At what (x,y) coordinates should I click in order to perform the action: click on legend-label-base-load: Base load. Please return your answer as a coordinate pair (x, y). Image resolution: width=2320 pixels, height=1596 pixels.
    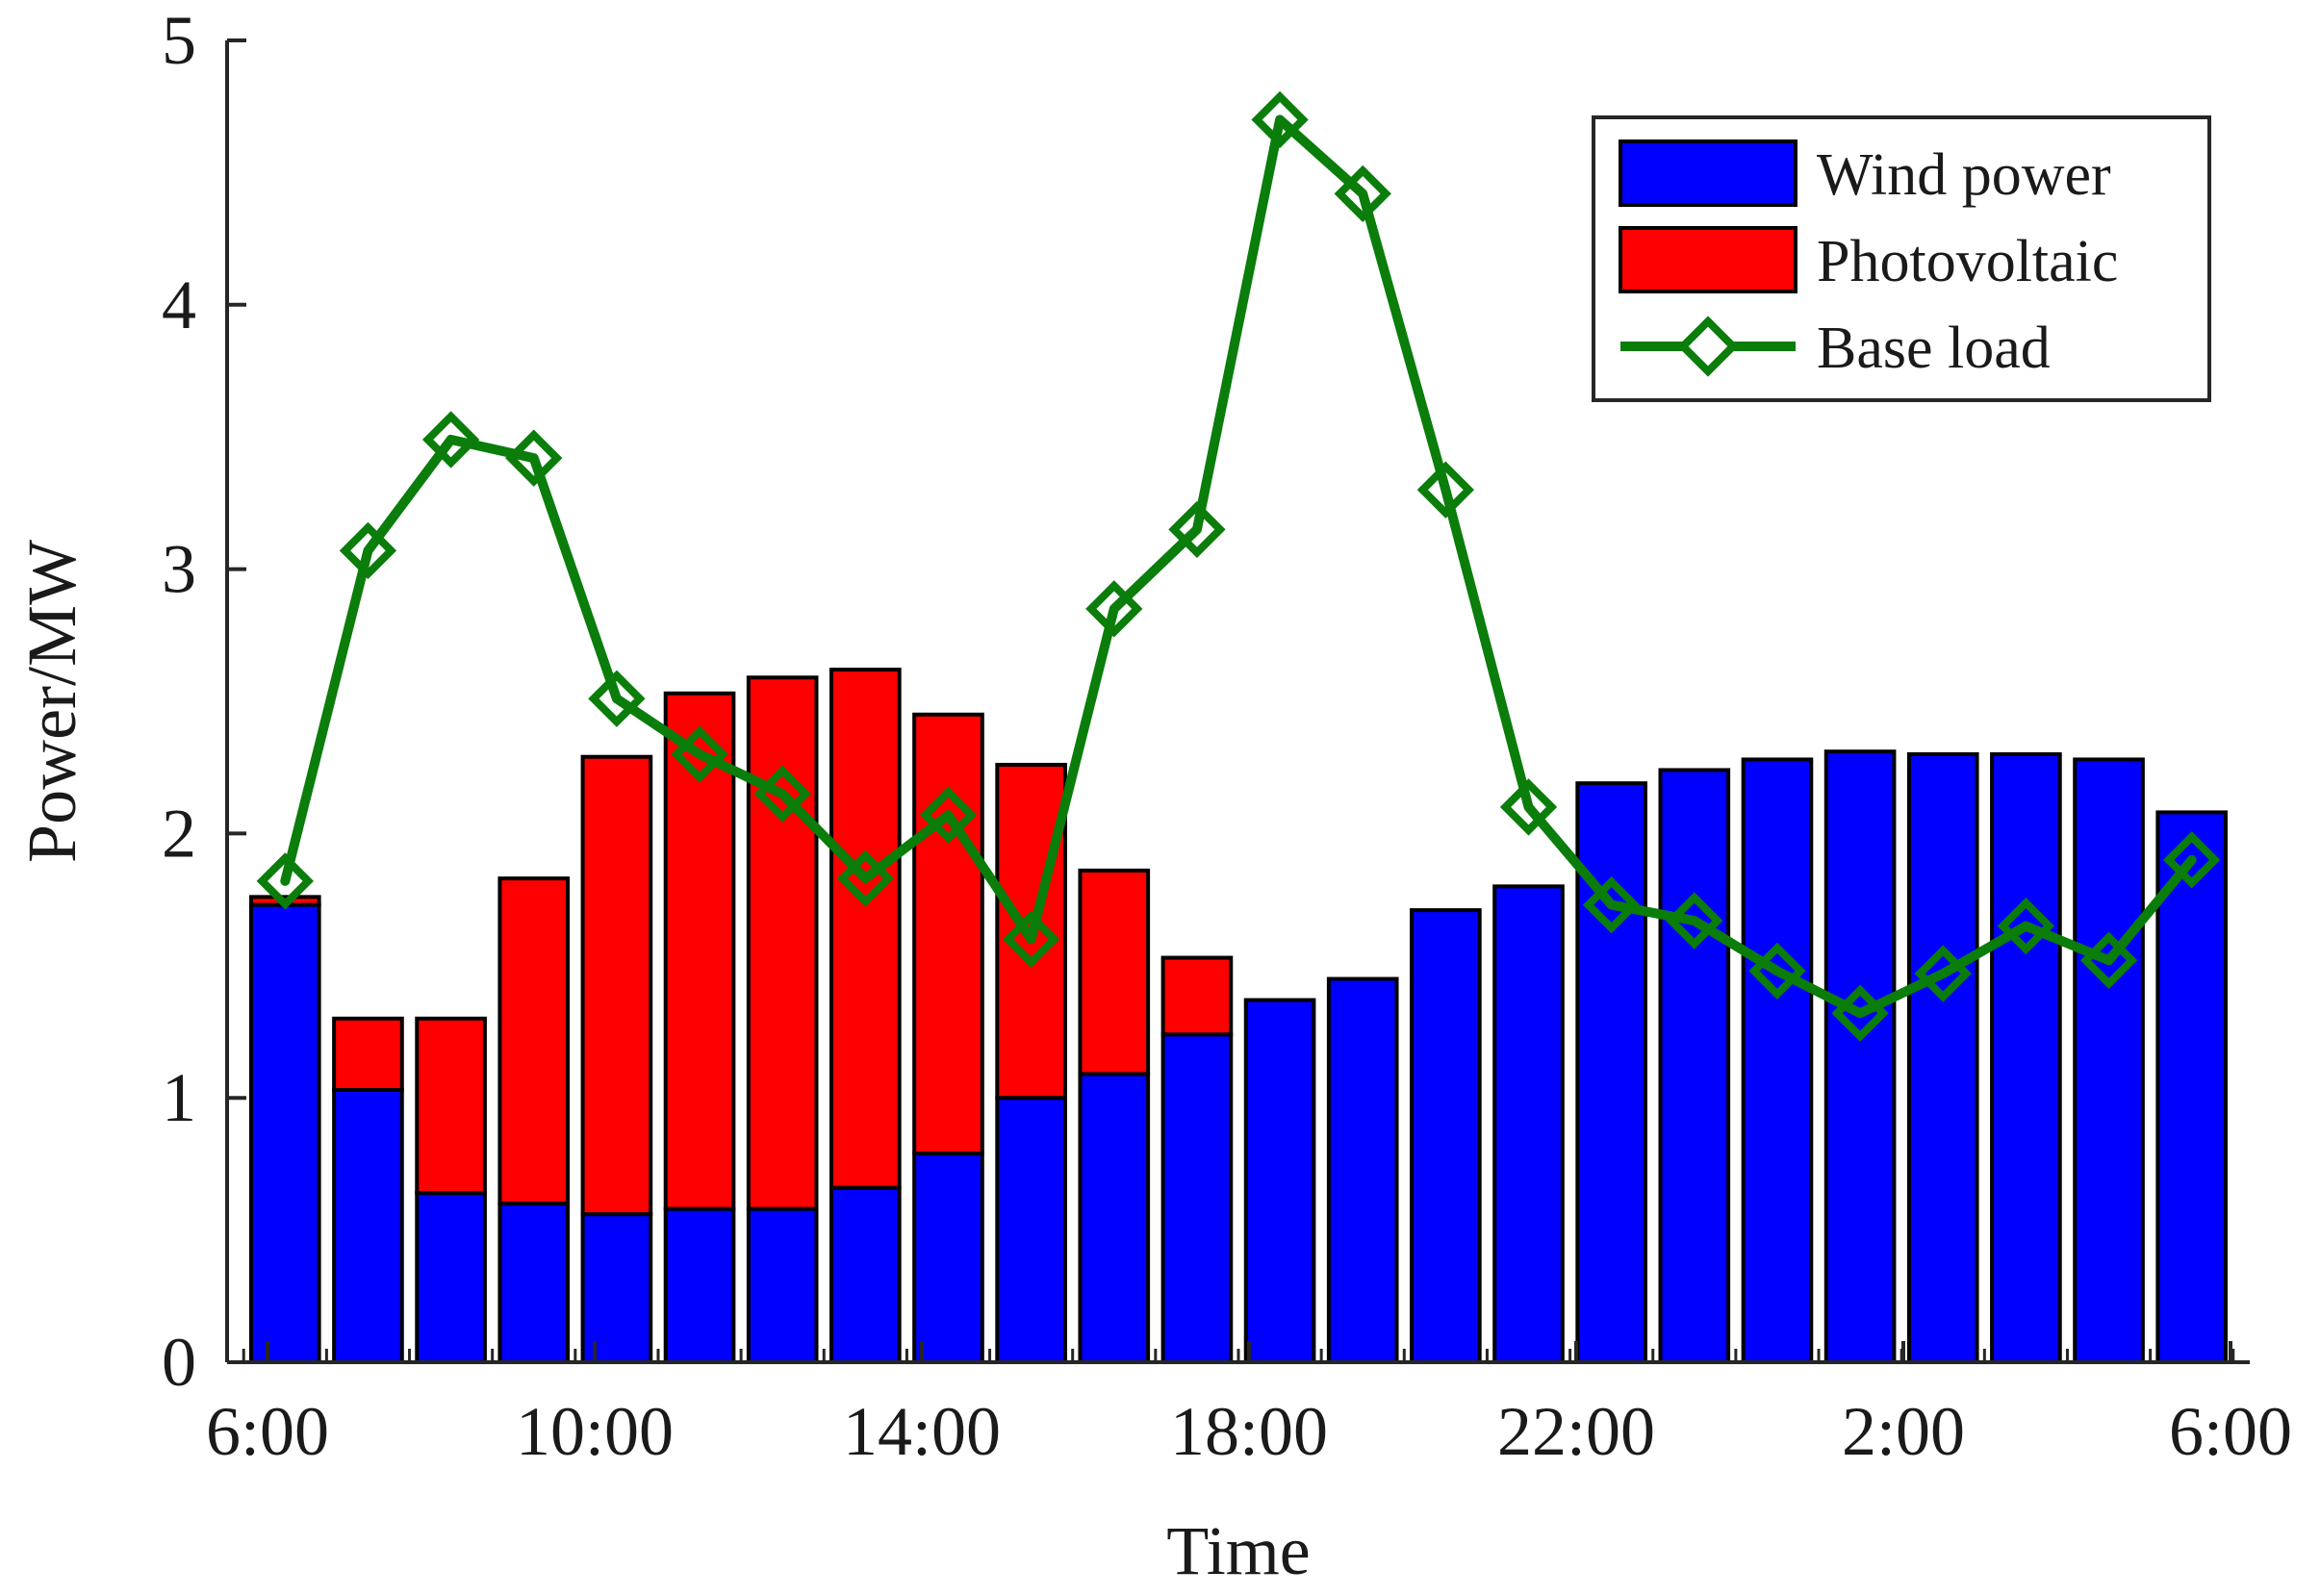
    Looking at the image, I should click on (1934, 348).